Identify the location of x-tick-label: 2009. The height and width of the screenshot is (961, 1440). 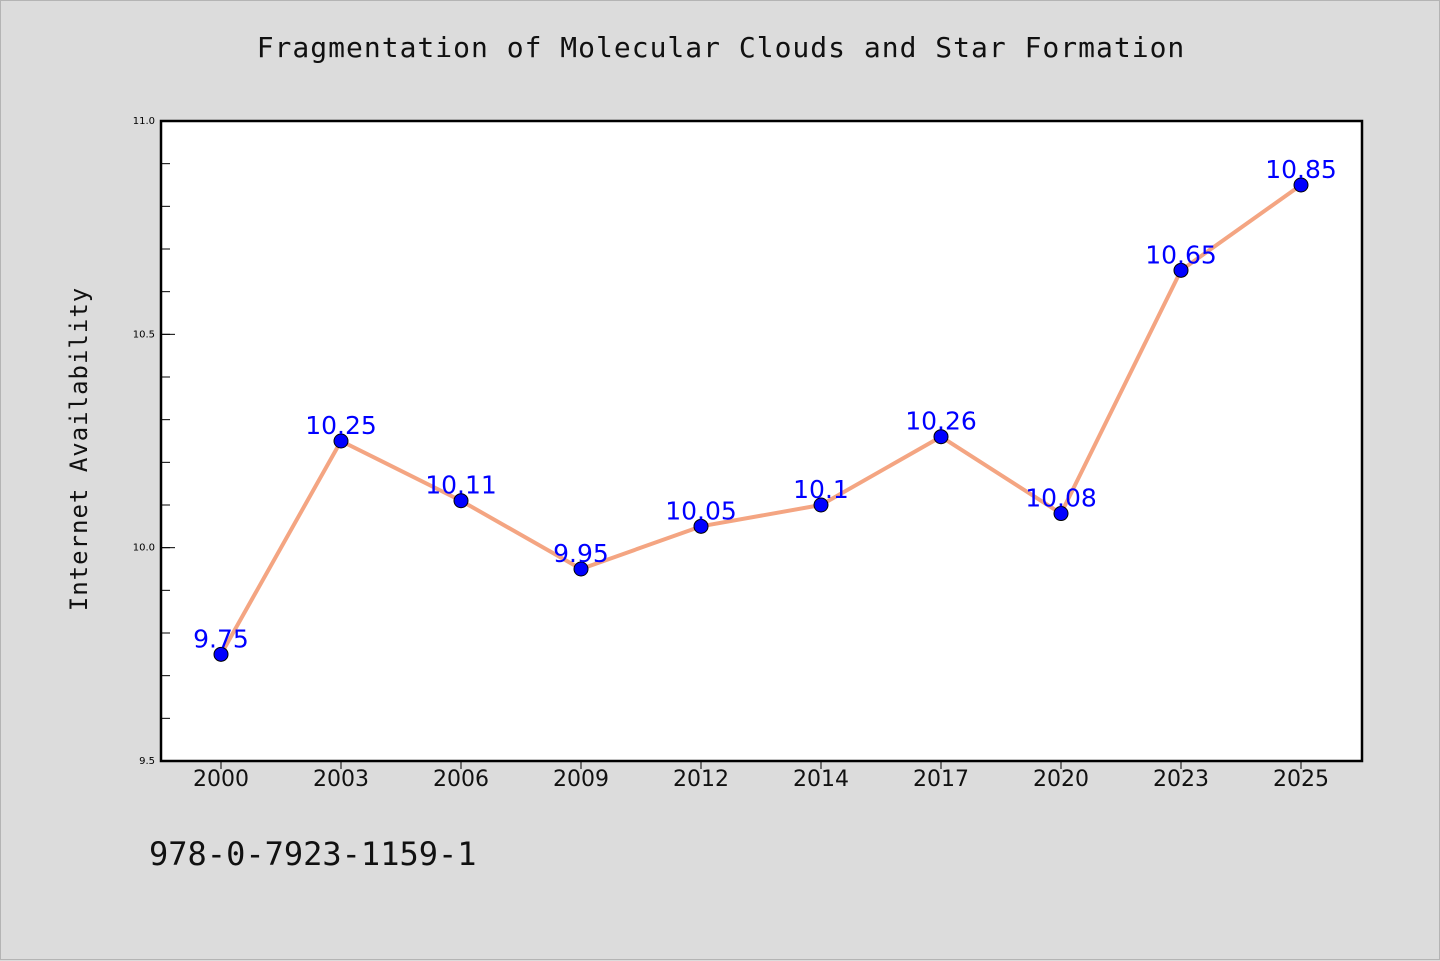
(581, 779).